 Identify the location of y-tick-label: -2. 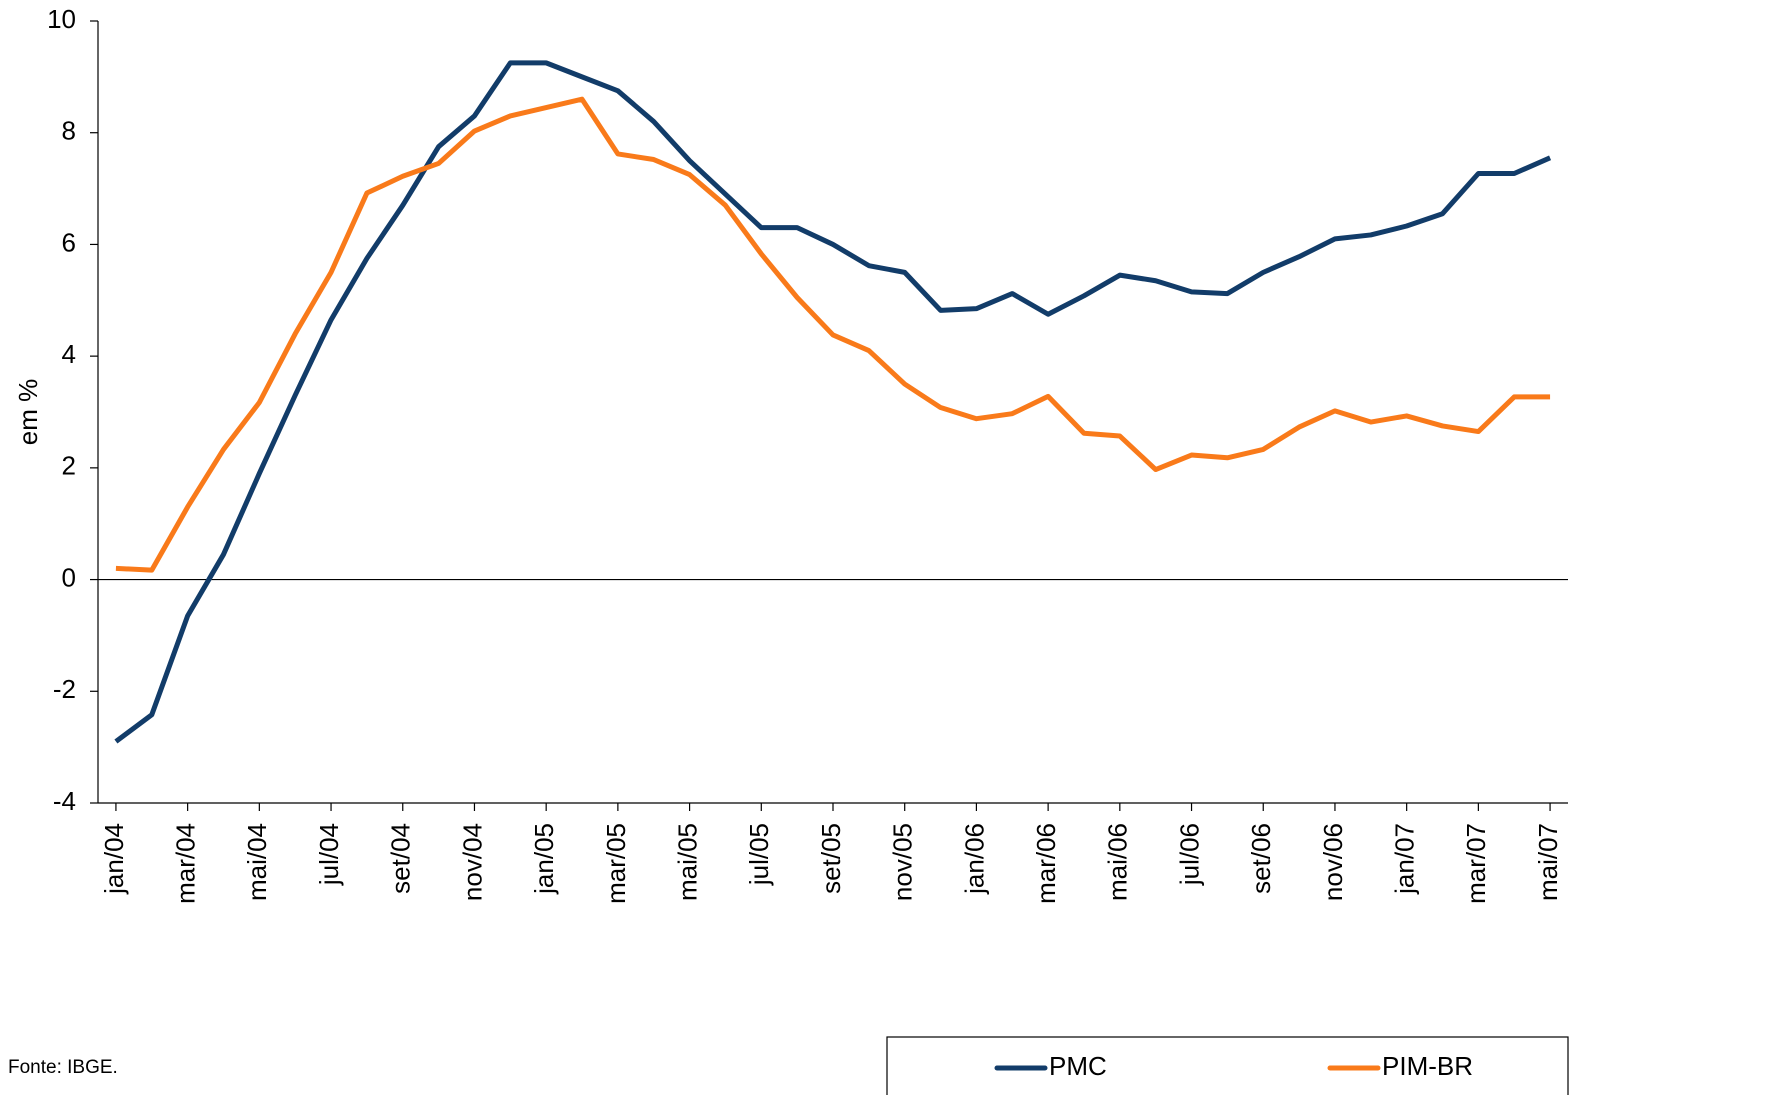
(64, 689).